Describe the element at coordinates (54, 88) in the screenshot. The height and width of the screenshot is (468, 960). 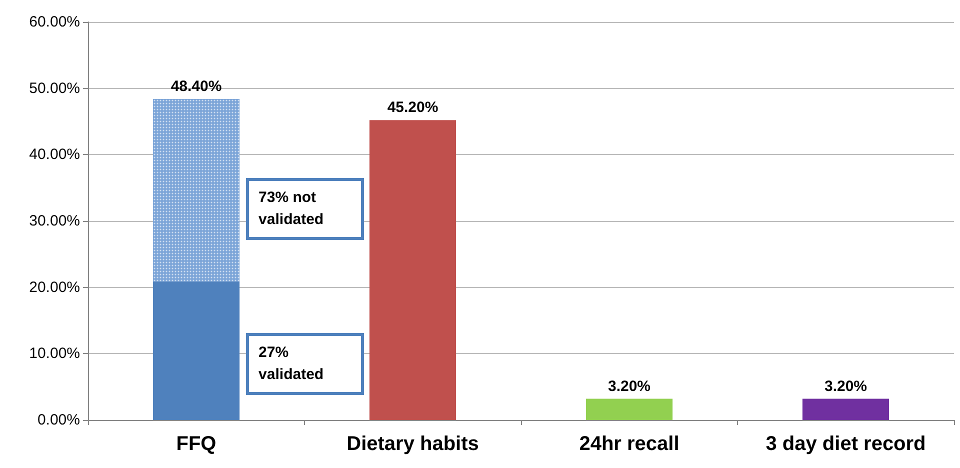
I see `y-tick-label: 50.00%` at that location.